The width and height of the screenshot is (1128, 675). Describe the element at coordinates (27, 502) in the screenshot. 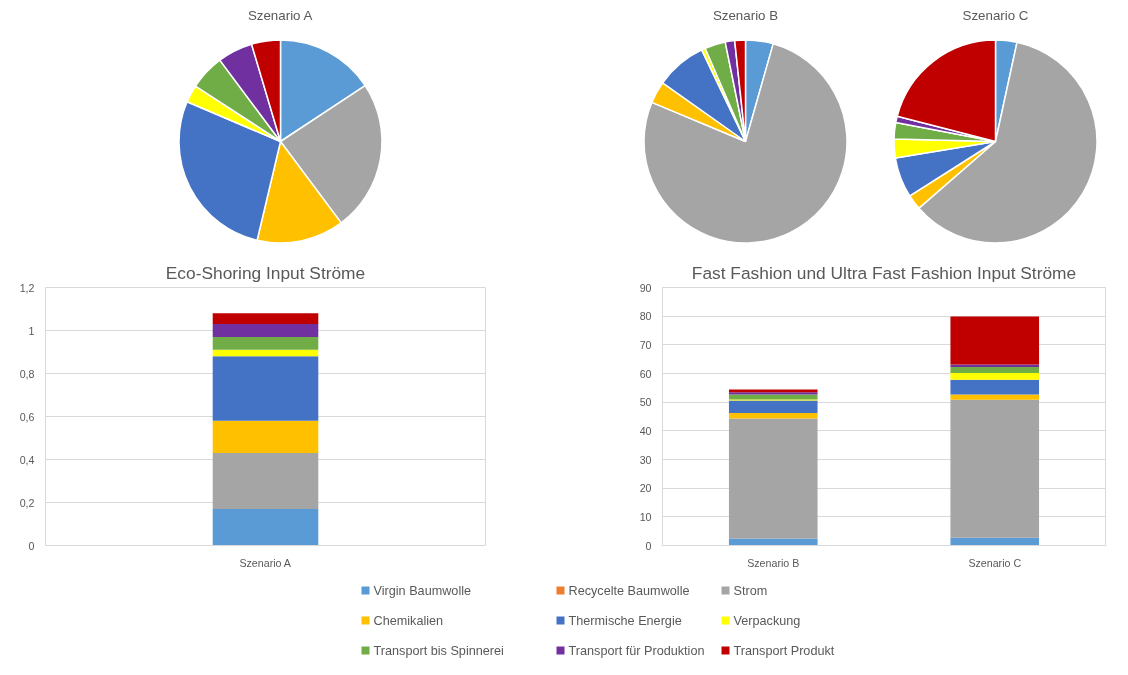

I see `y-tick-label: 0,2` at that location.